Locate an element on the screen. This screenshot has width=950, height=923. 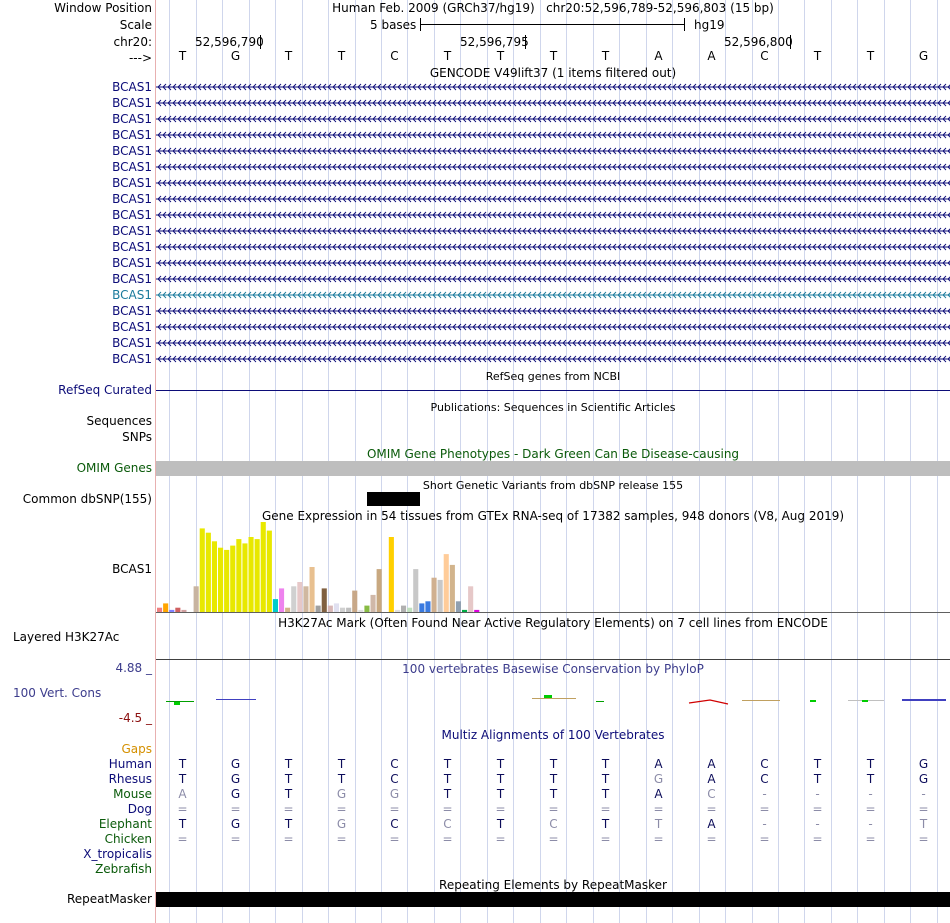
phylop-plot is located at coordinates (553, 700).